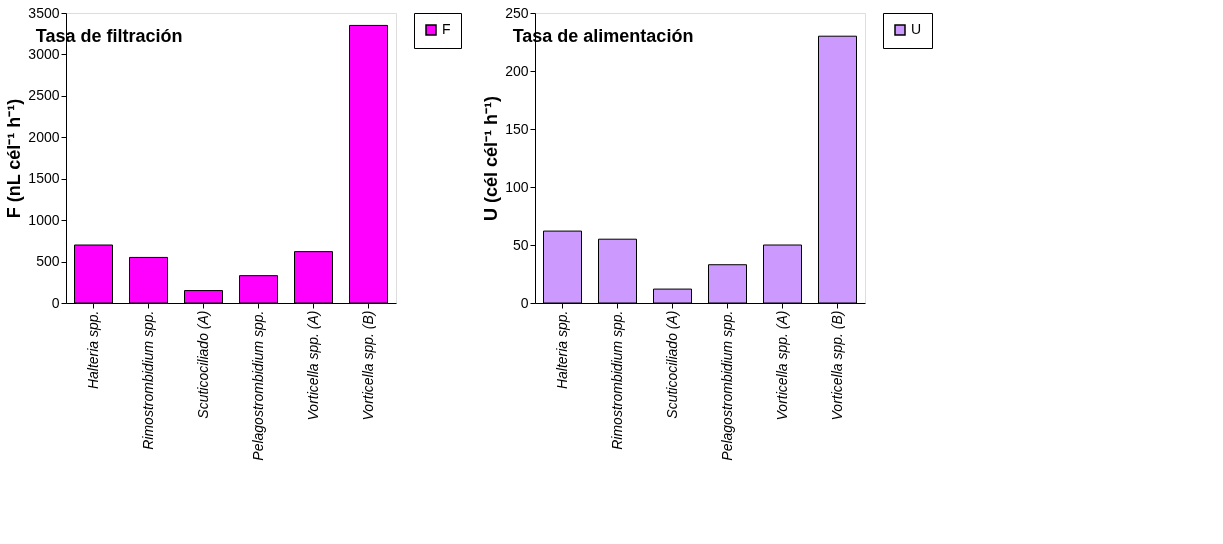 The width and height of the screenshot is (1223, 544). I want to click on y-tick-label: 1000, so click(44, 219).